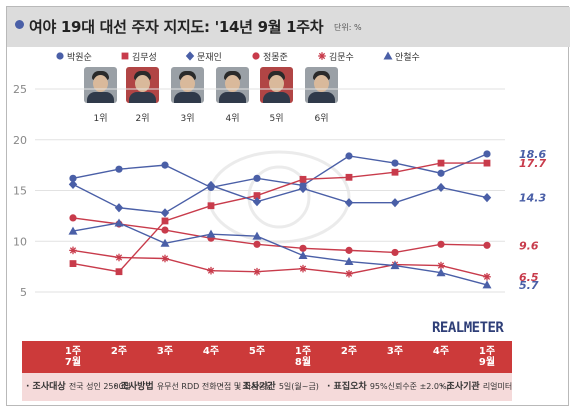  Describe the element at coordinates (79, 387) in the screenshot. I see `footnote-item: · 조사대상 전국 성인 2500명` at that location.